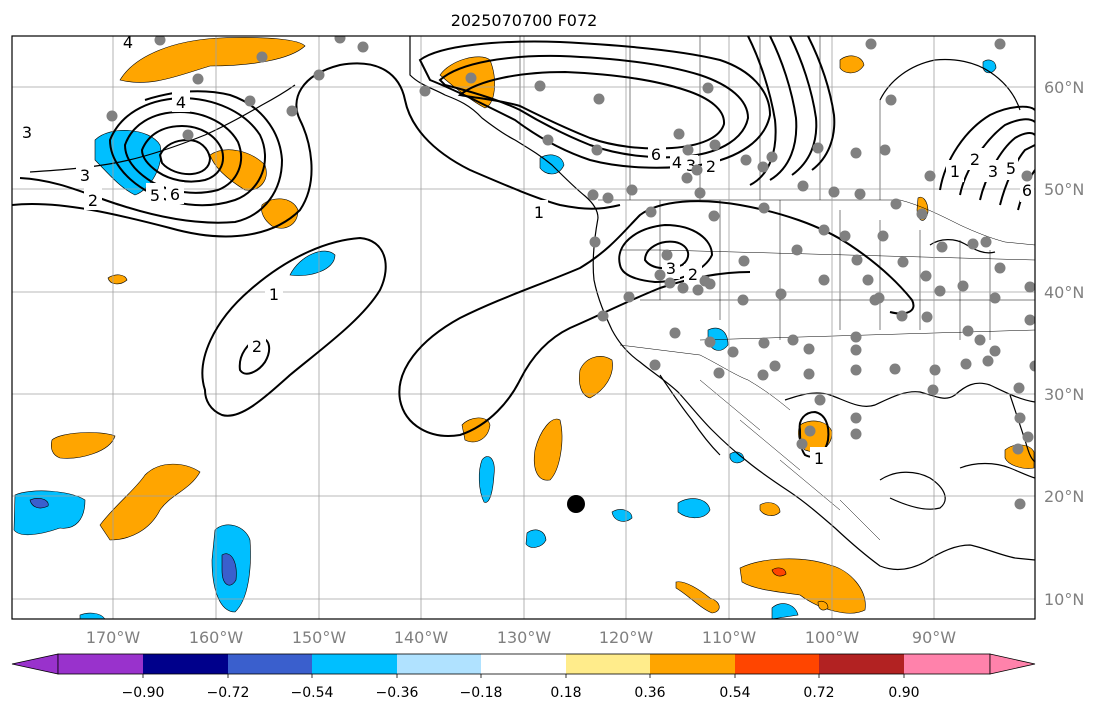 The height and width of the screenshot is (712, 1105). Describe the element at coordinates (903, 693) in the screenshot. I see `colorbar-label: 0.90` at that location.